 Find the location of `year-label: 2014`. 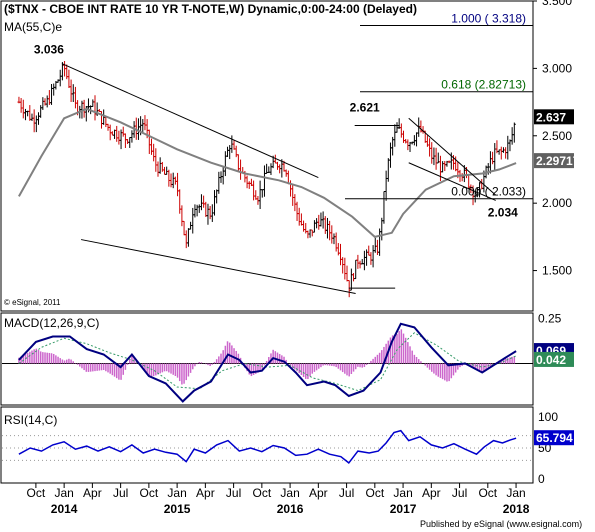

year-label: 2014 is located at coordinates (64, 509).